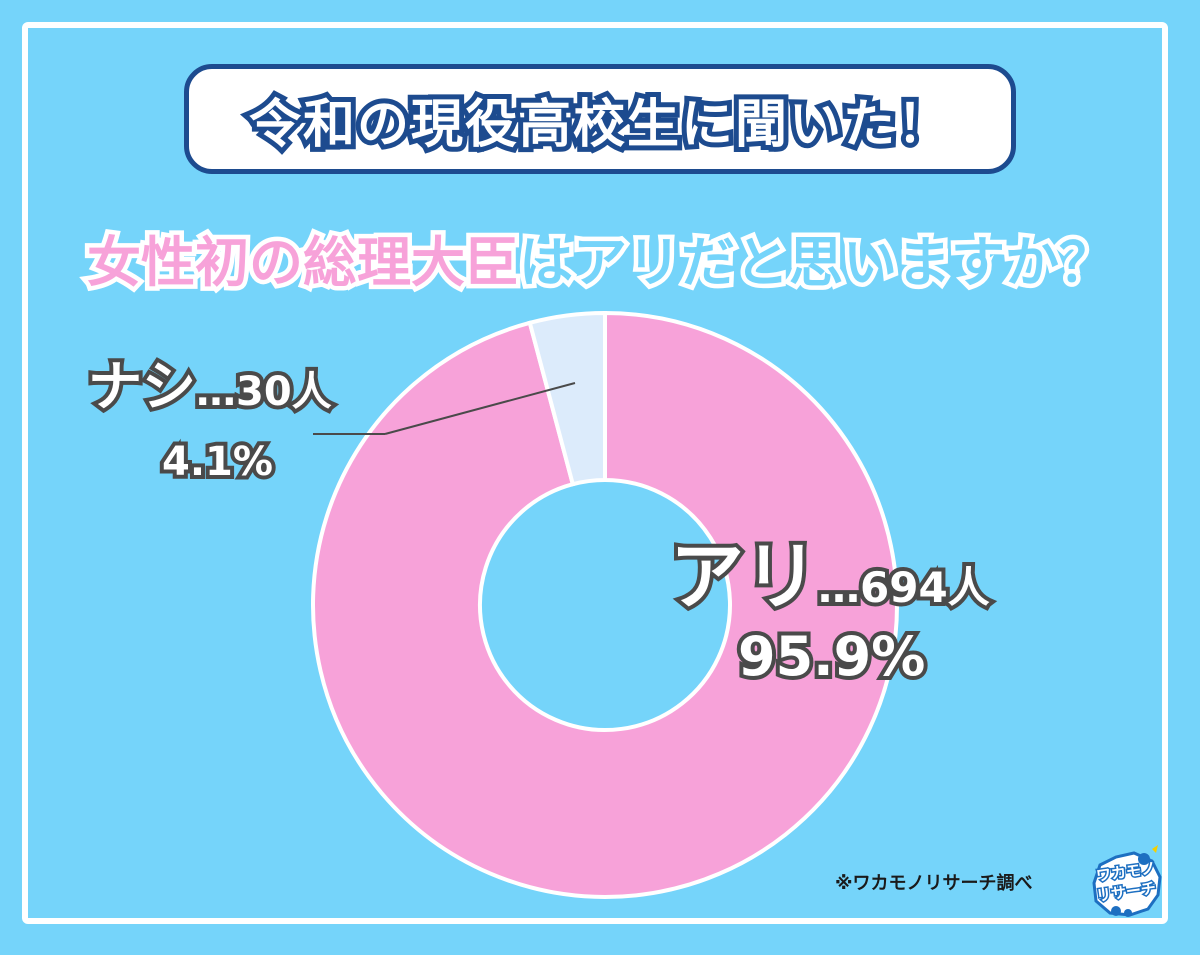 The height and width of the screenshot is (955, 1200). Describe the element at coordinates (264, 392) in the screenshot. I see `nashi-count: …30人` at that location.